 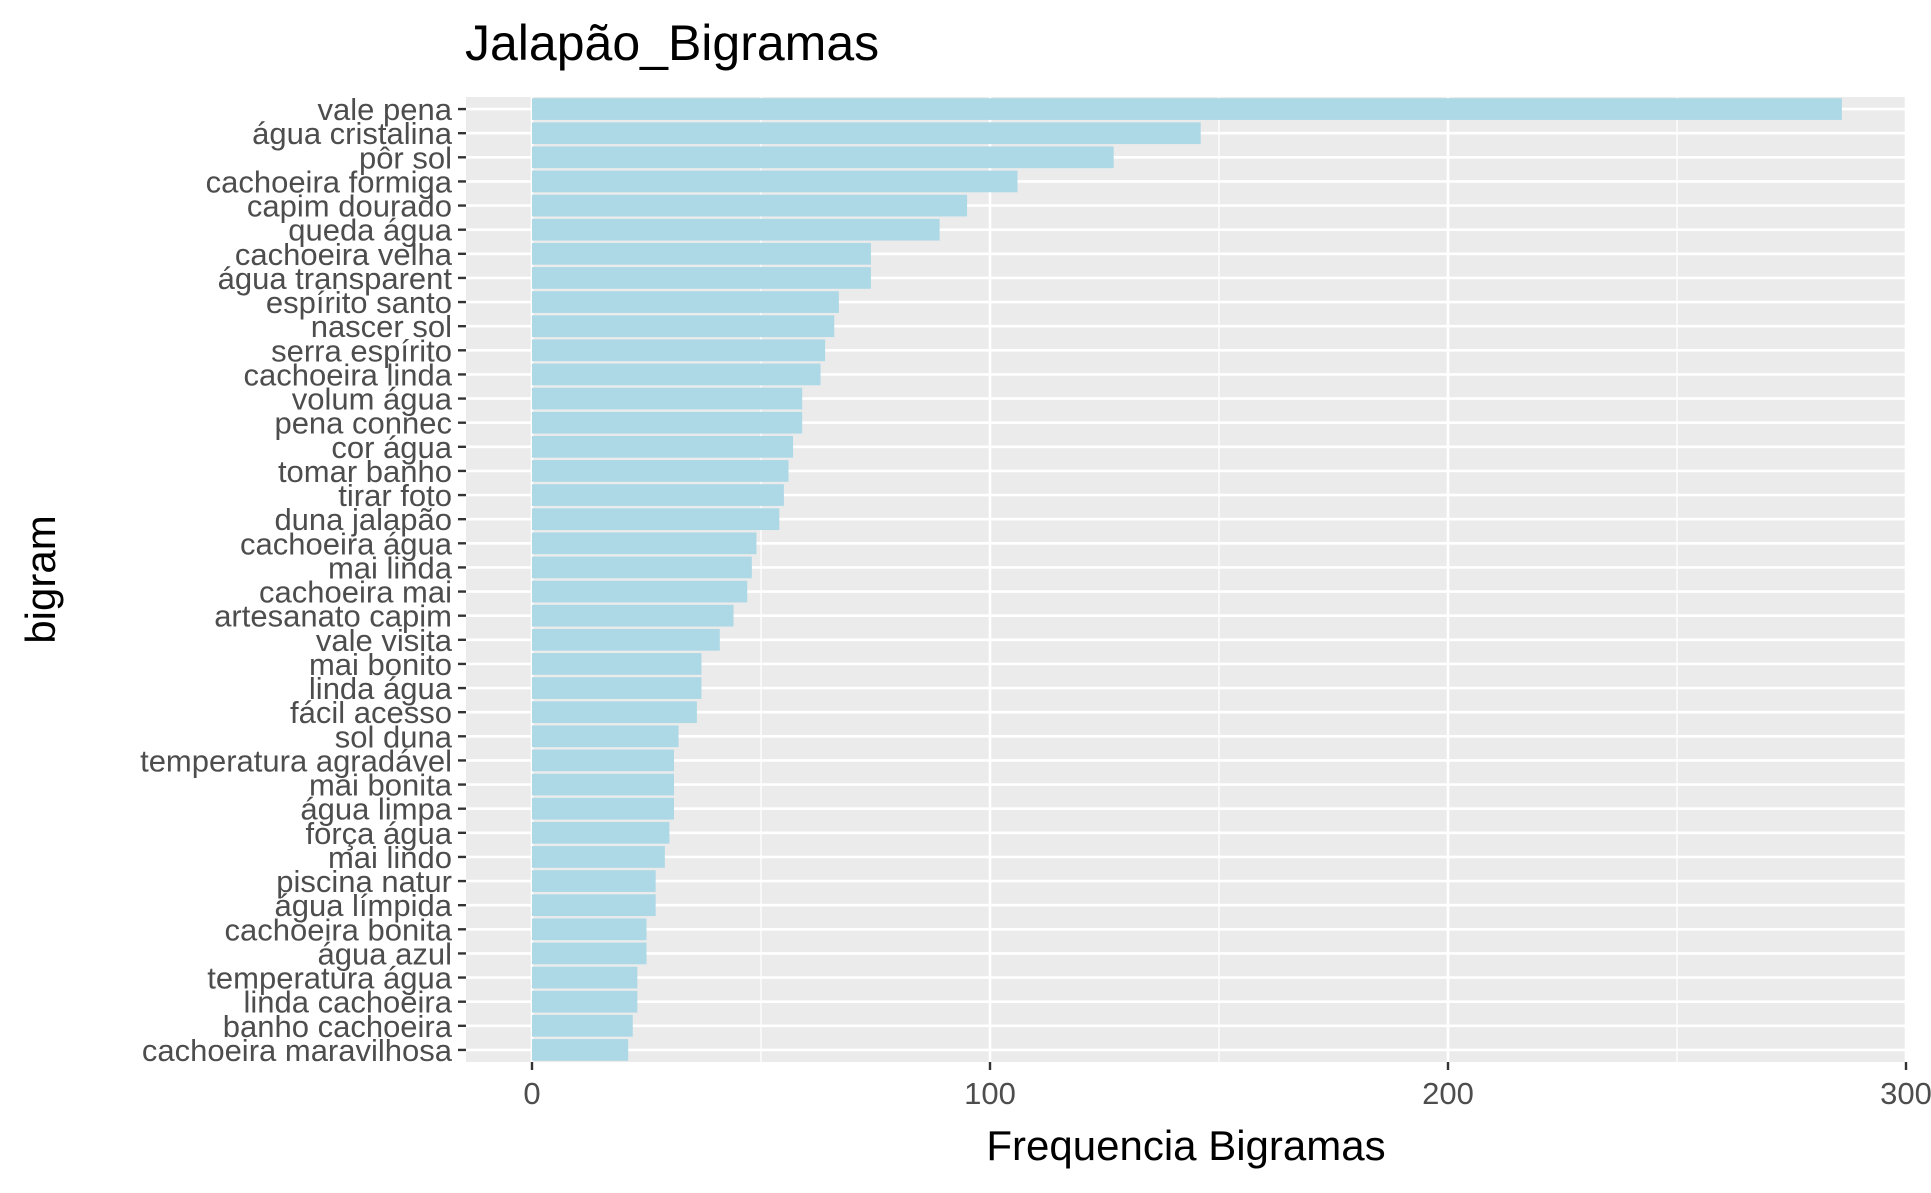 I want to click on y-tick-label: temperatura agradável, so click(x=296, y=760).